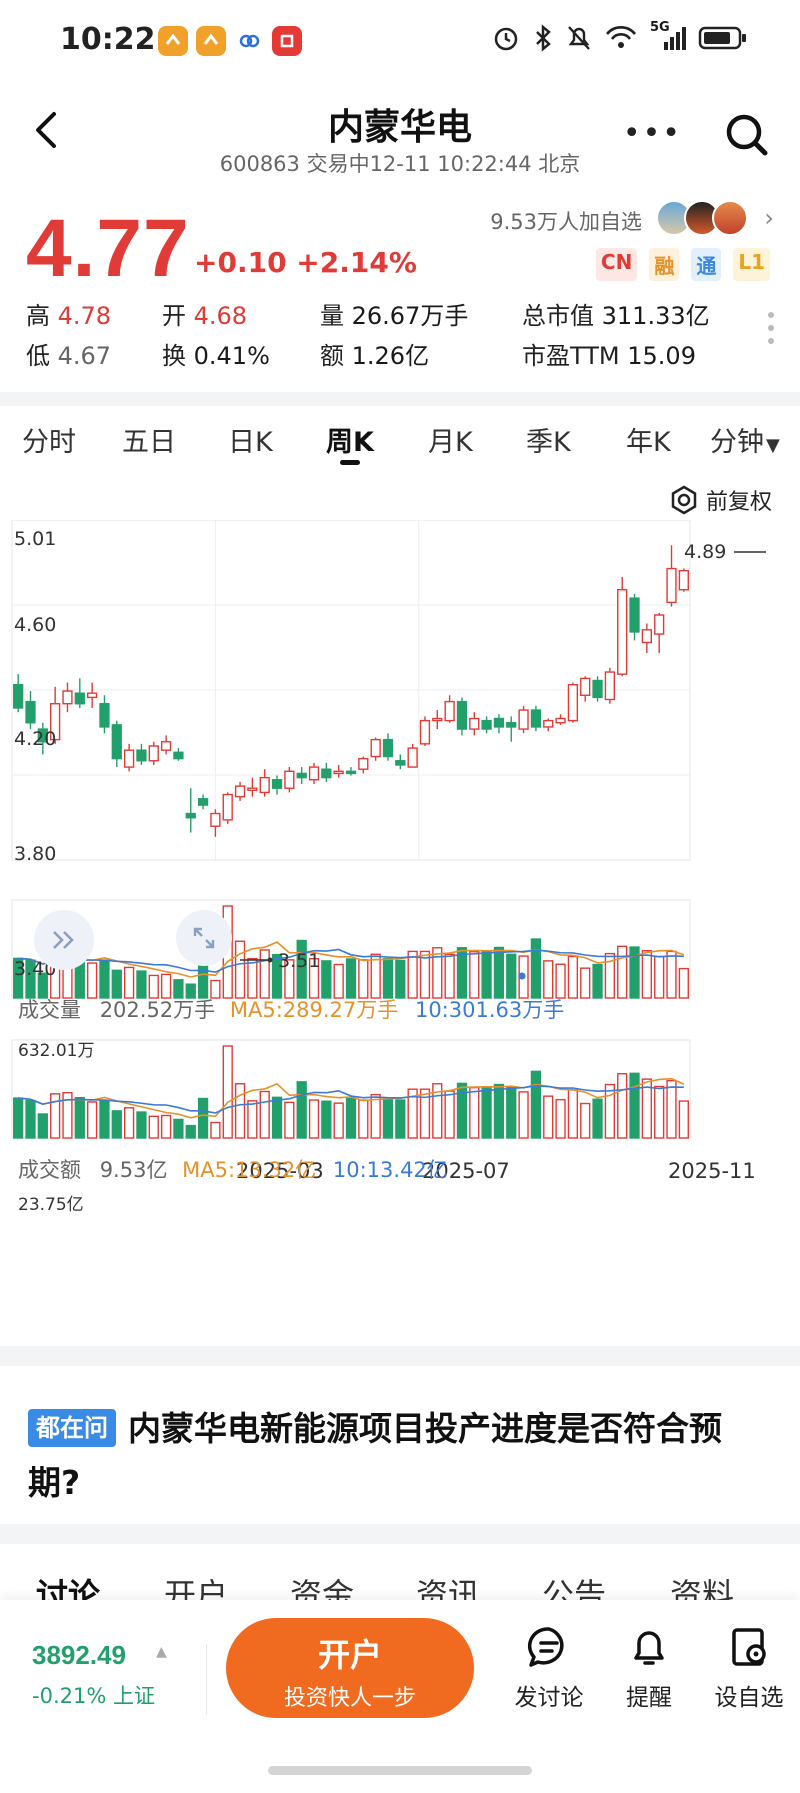 Image resolution: width=800 pixels, height=1793 pixels. What do you see at coordinates (196, 1590) in the screenshot?
I see `tab-open-account: 开户` at bounding box center [196, 1590].